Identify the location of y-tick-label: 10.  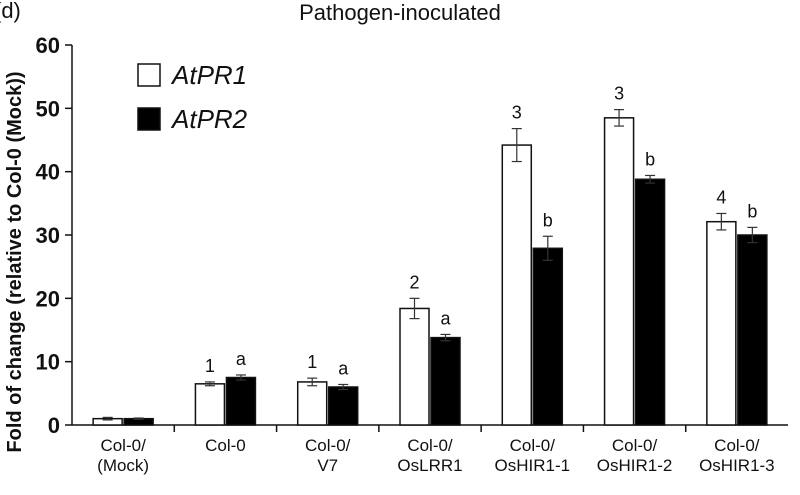
(48, 362).